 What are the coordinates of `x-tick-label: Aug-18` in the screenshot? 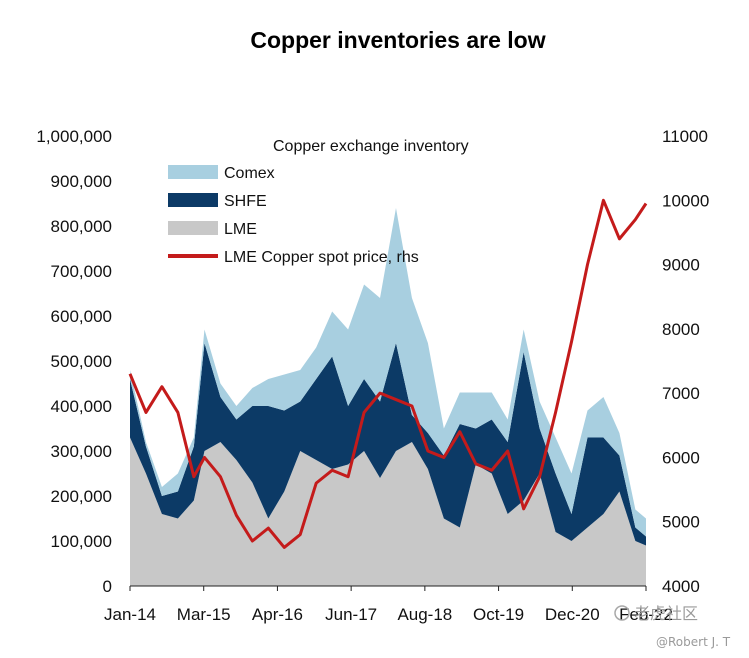 It's located at (424, 614).